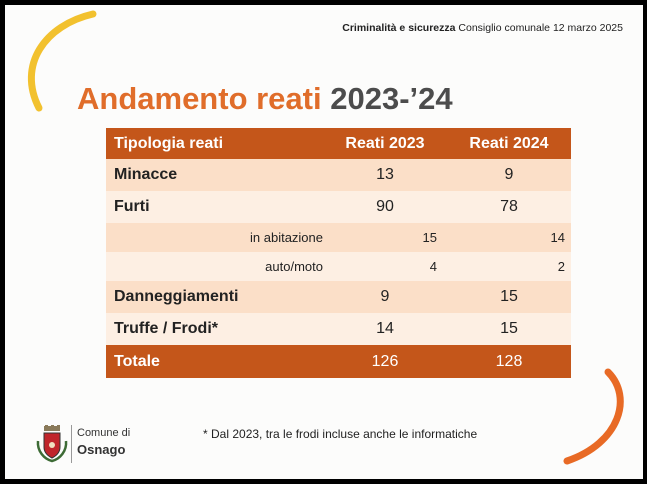 The height and width of the screenshot is (484, 647). Describe the element at coordinates (385, 296) in the screenshot. I see `value-2023: 9` at that location.